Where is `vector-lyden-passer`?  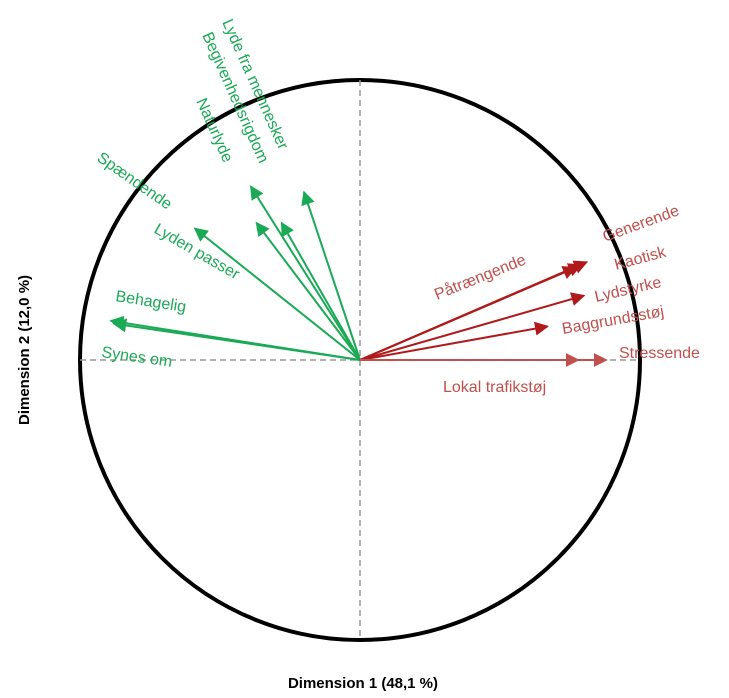 vector-lyden-passer is located at coordinates (308, 291).